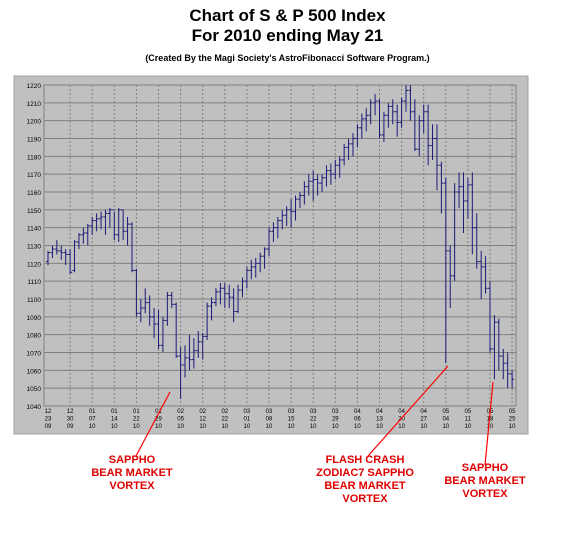  I want to click on y-tick-label: 1170, so click(34, 175).